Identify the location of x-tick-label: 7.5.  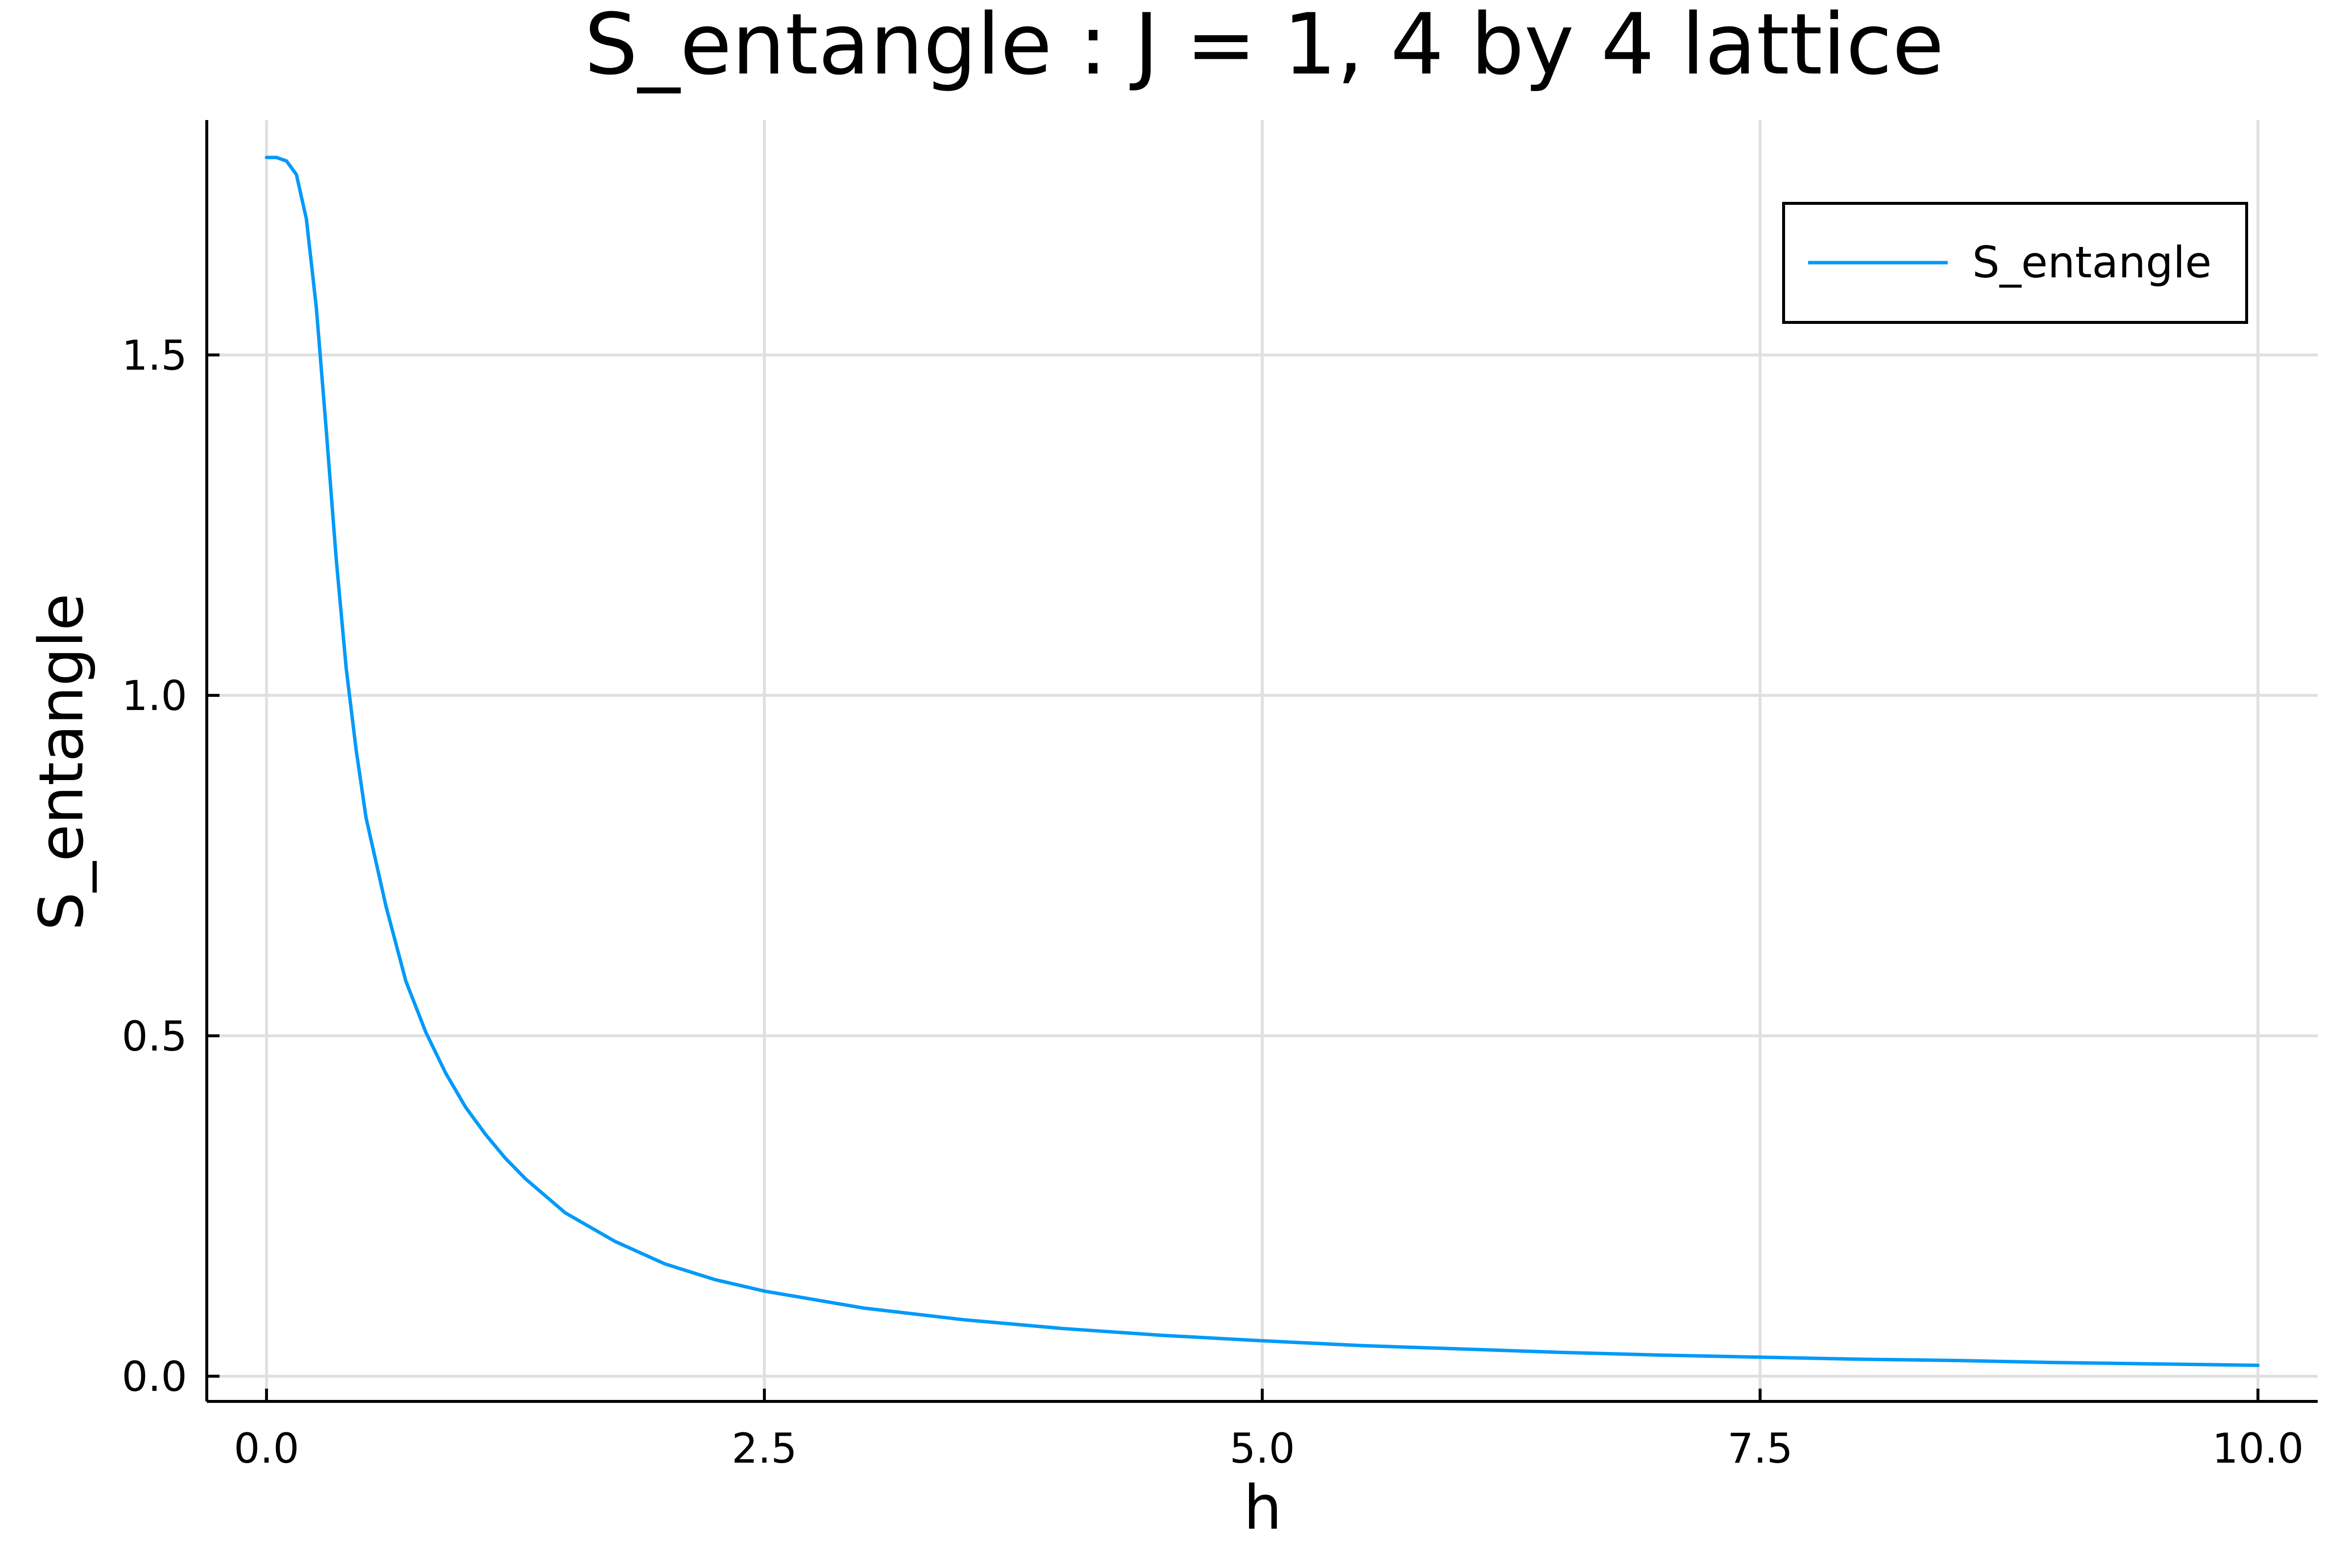
(1760, 1448).